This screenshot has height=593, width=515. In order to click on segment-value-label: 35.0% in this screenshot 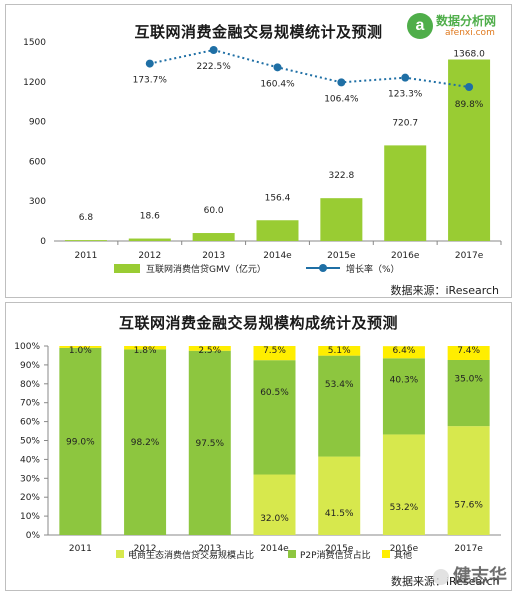, I will do `click(468, 380)`.